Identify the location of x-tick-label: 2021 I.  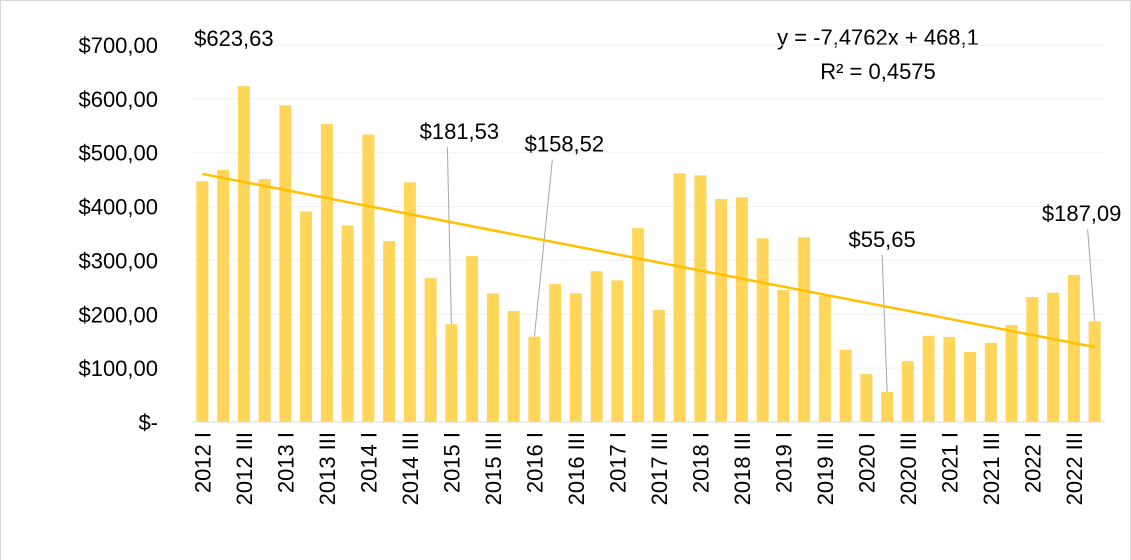
(949, 462).